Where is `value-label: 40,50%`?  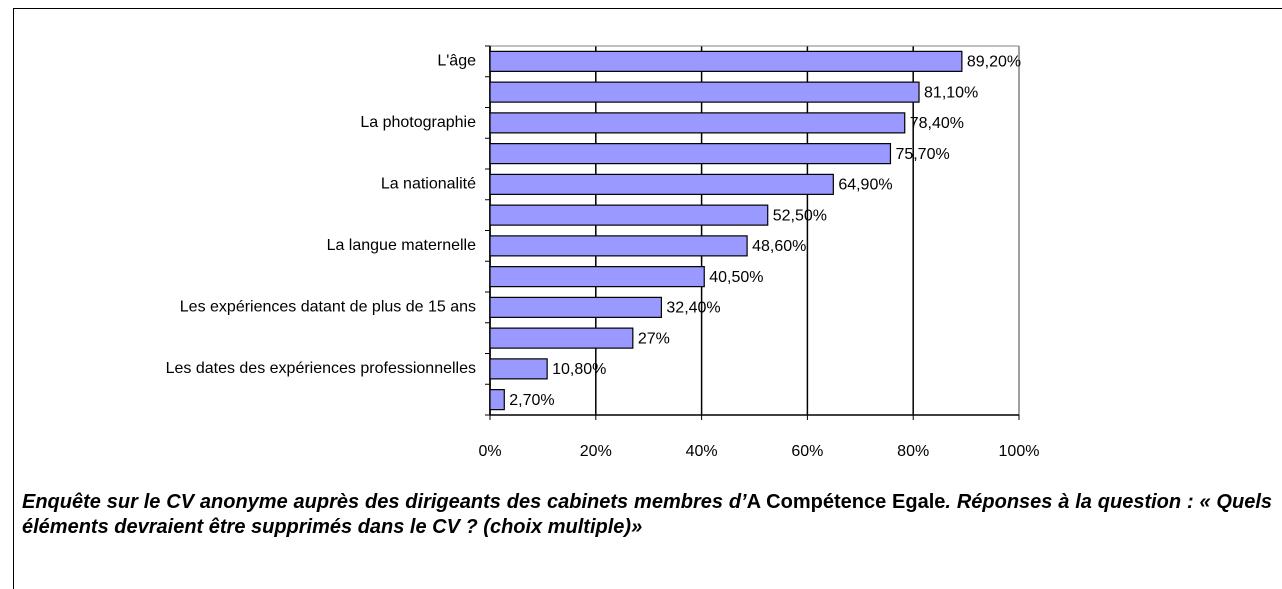 value-label: 40,50% is located at coordinates (736, 277).